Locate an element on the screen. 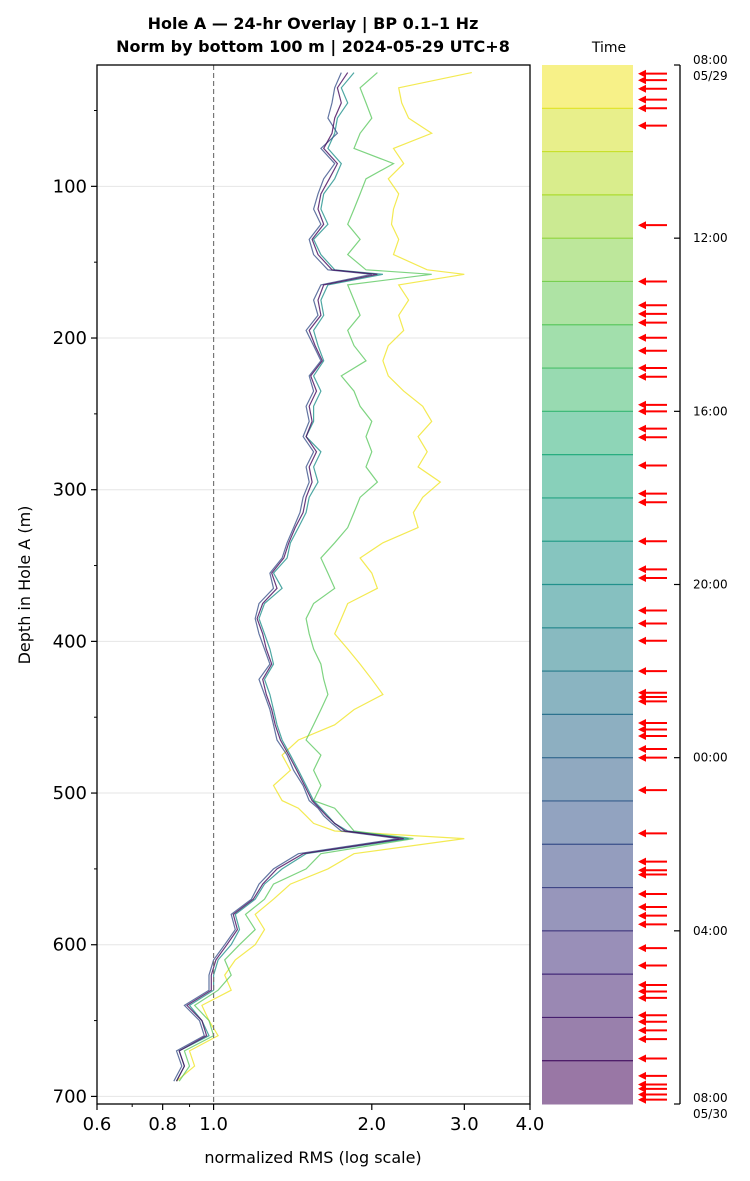 The width and height of the screenshot is (750, 1181). y-axis-label: Depth in Hole A (m) is located at coordinates (24, 585).